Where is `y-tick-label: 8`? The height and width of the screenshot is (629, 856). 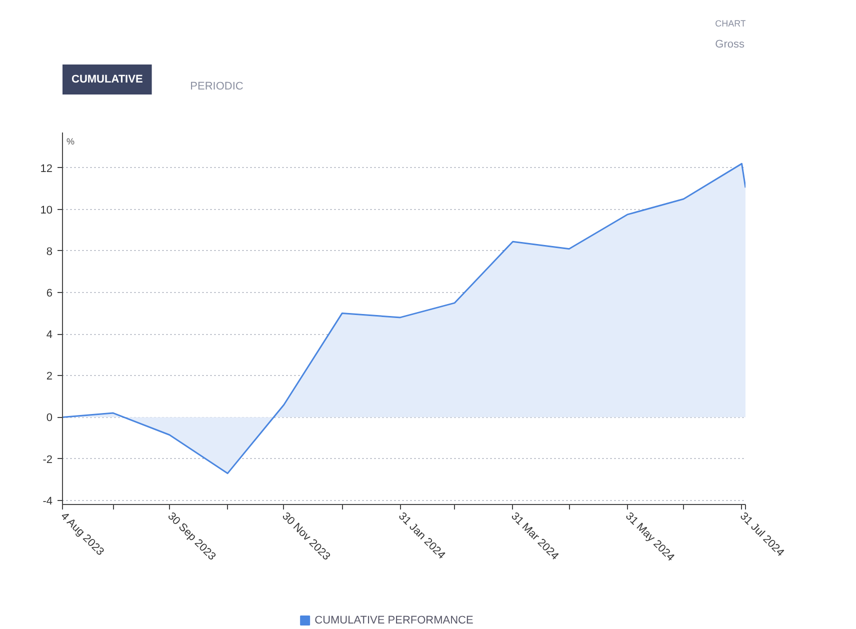 y-tick-label: 8 is located at coordinates (49, 252).